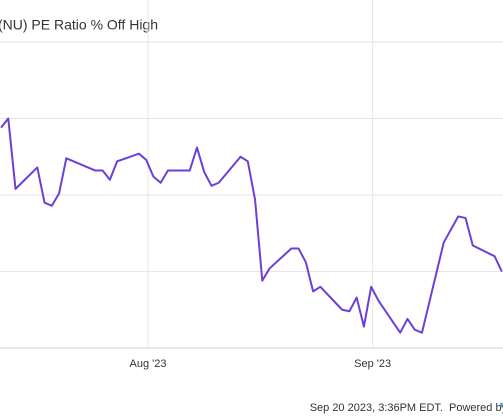 This screenshot has height=420, width=503. What do you see at coordinates (147, 364) in the screenshot?
I see `x-tick-label: Aug '23` at bounding box center [147, 364].